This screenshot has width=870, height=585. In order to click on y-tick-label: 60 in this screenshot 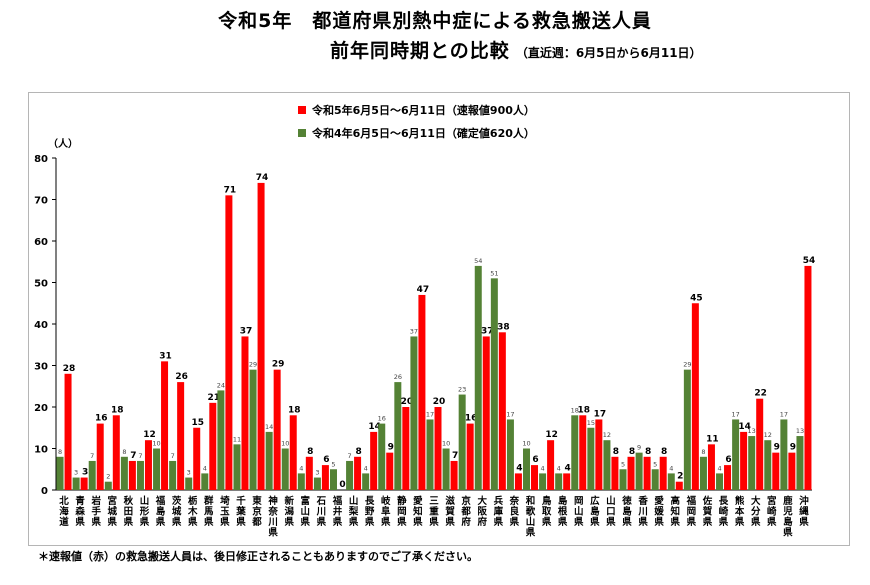, I will do `click(41, 242)`.